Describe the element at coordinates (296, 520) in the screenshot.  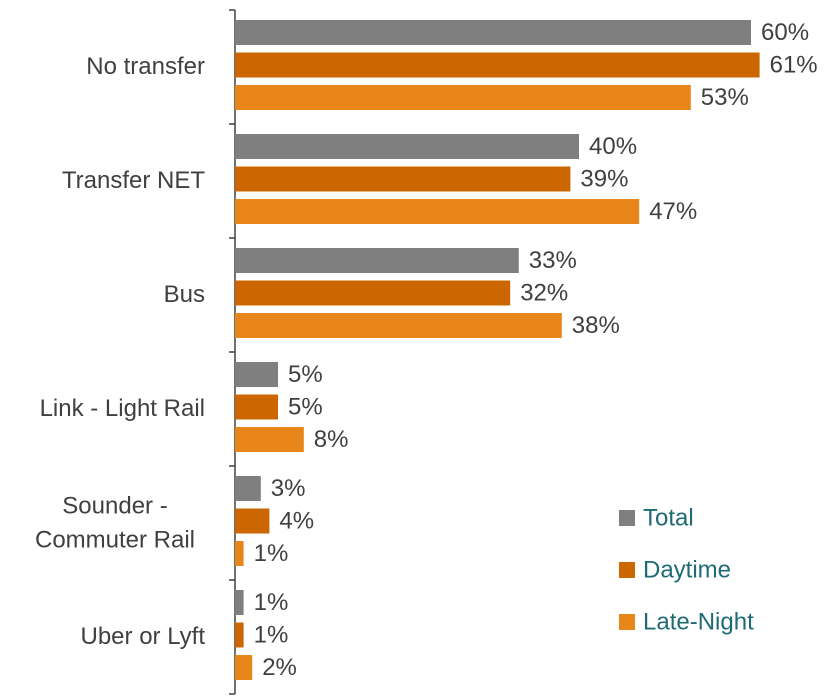
I see `value-label: 4%` at that location.